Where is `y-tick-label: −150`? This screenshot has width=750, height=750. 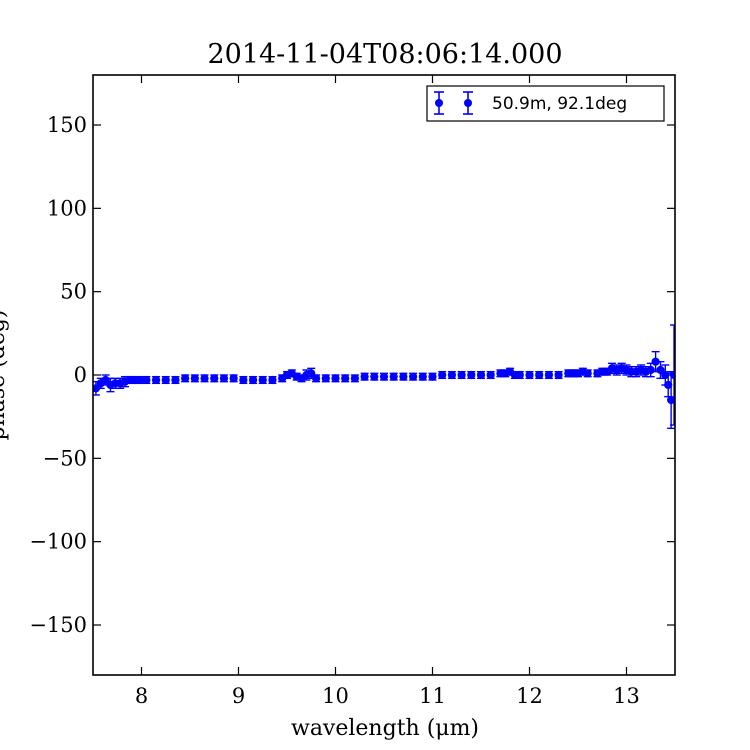
y-tick-label: −150 is located at coordinates (58, 625).